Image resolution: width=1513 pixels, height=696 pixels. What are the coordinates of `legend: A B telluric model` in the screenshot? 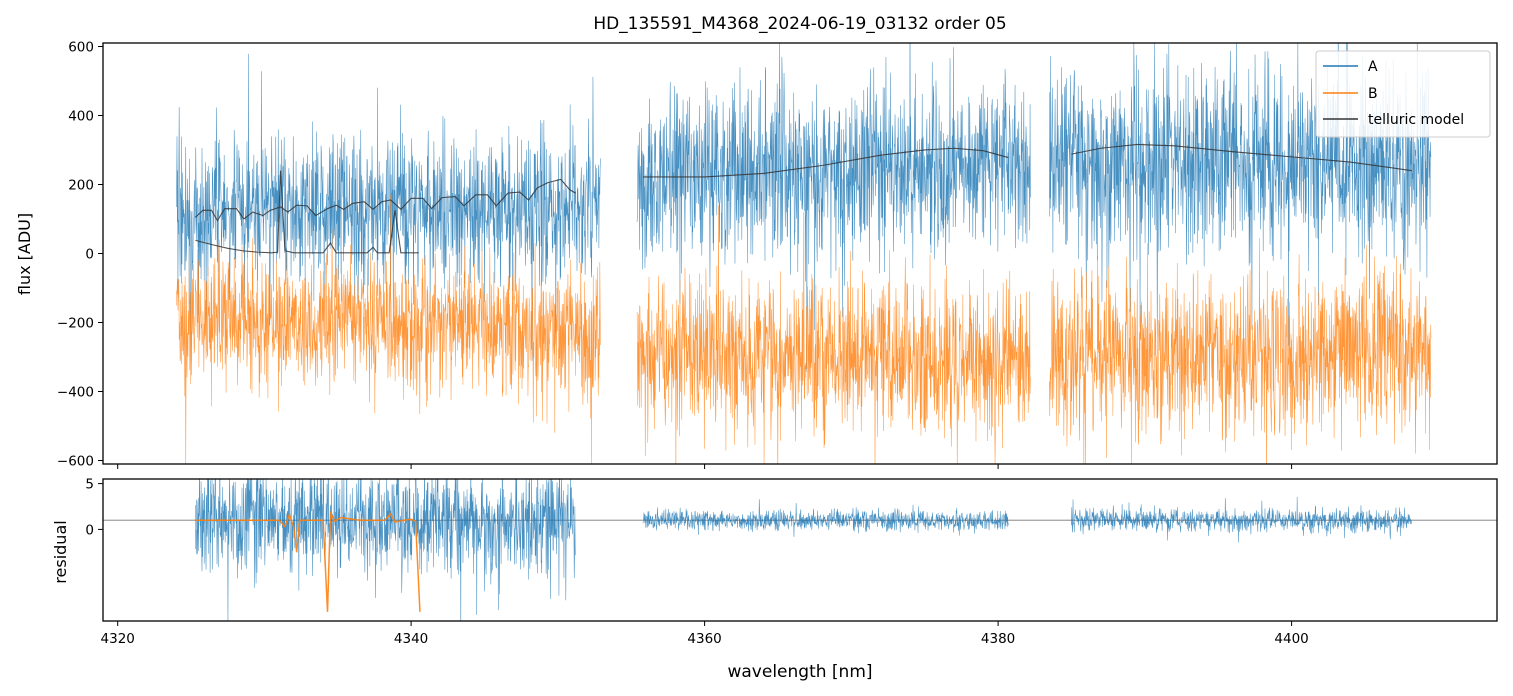 It's located at (1403, 94).